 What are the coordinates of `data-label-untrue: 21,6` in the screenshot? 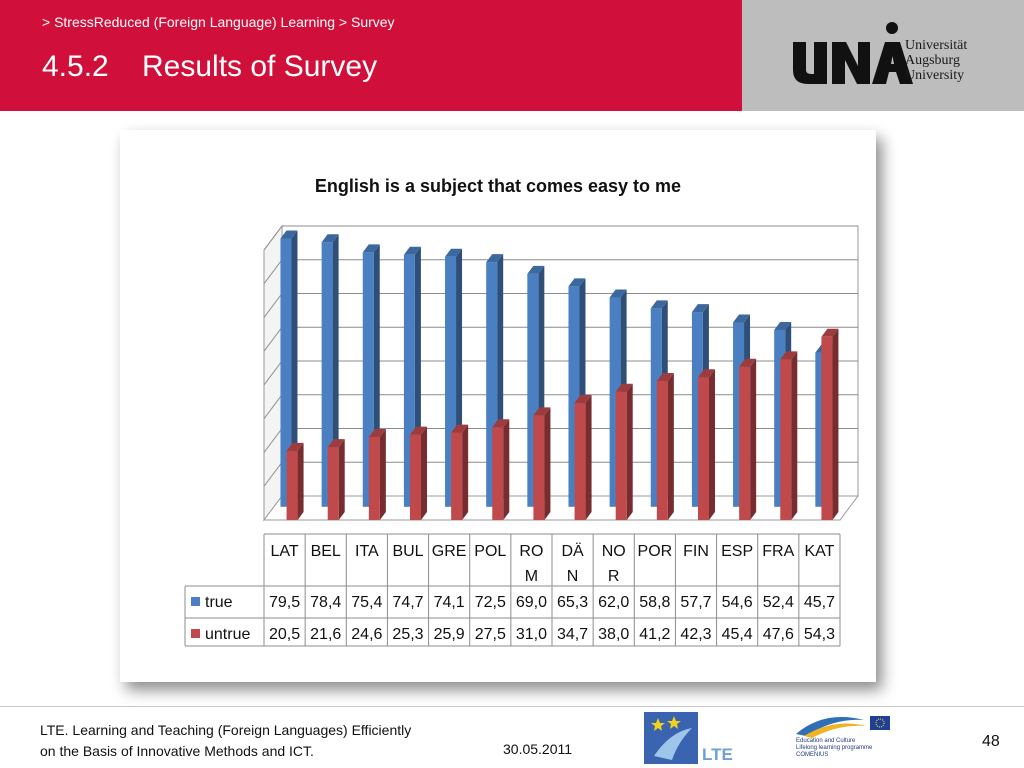 It's located at (325, 634).